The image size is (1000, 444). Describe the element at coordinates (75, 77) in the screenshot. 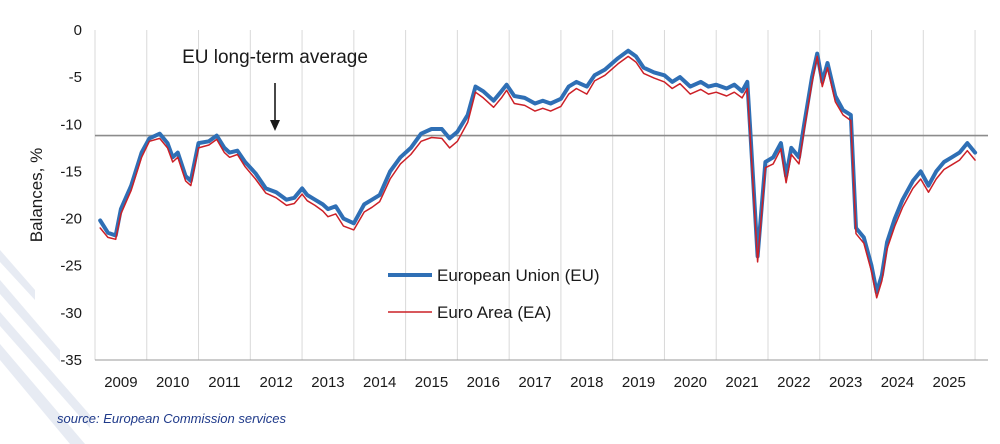

I see `y-tick-label: -5` at that location.